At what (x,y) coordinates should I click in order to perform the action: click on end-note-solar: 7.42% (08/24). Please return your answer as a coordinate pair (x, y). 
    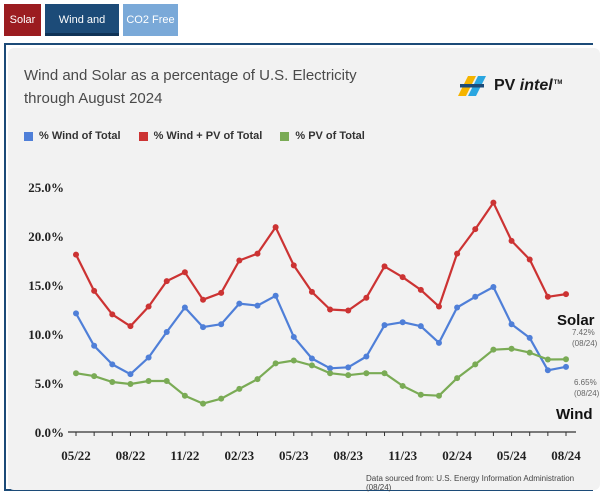
    Looking at the image, I should click on (585, 338).